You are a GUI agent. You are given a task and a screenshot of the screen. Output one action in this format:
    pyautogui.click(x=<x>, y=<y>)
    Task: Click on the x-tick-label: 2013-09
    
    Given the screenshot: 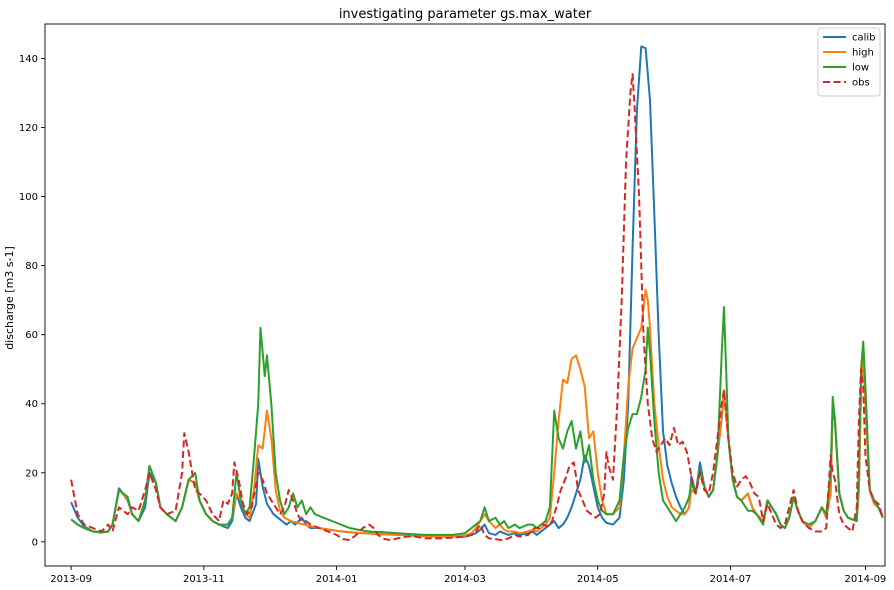 What is the action you would take?
    pyautogui.click(x=71, y=579)
    